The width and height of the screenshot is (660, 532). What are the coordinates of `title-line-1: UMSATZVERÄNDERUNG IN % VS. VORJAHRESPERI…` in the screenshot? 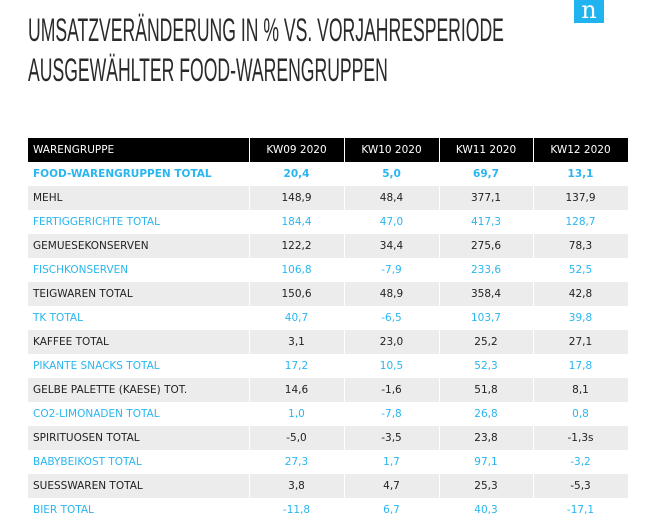 It's located at (266, 30).